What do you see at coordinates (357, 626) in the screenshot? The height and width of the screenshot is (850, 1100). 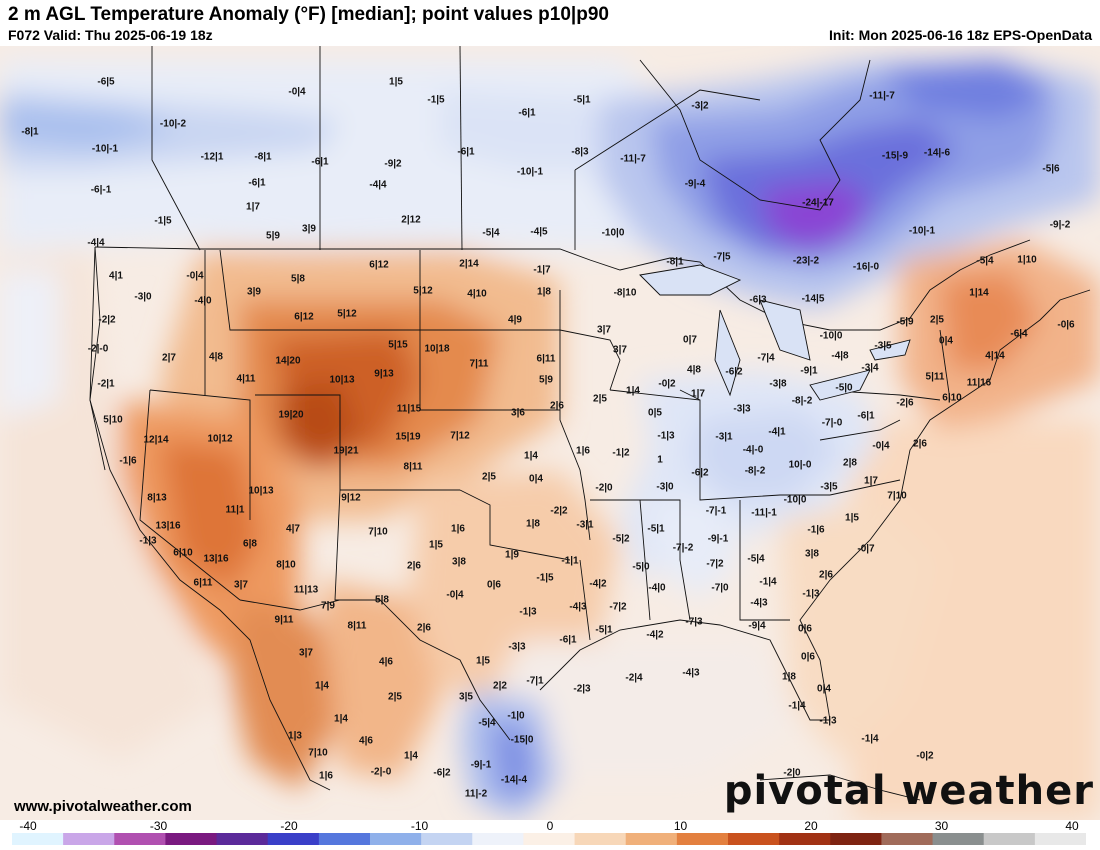 I see `point-value: 8|11` at bounding box center [357, 626].